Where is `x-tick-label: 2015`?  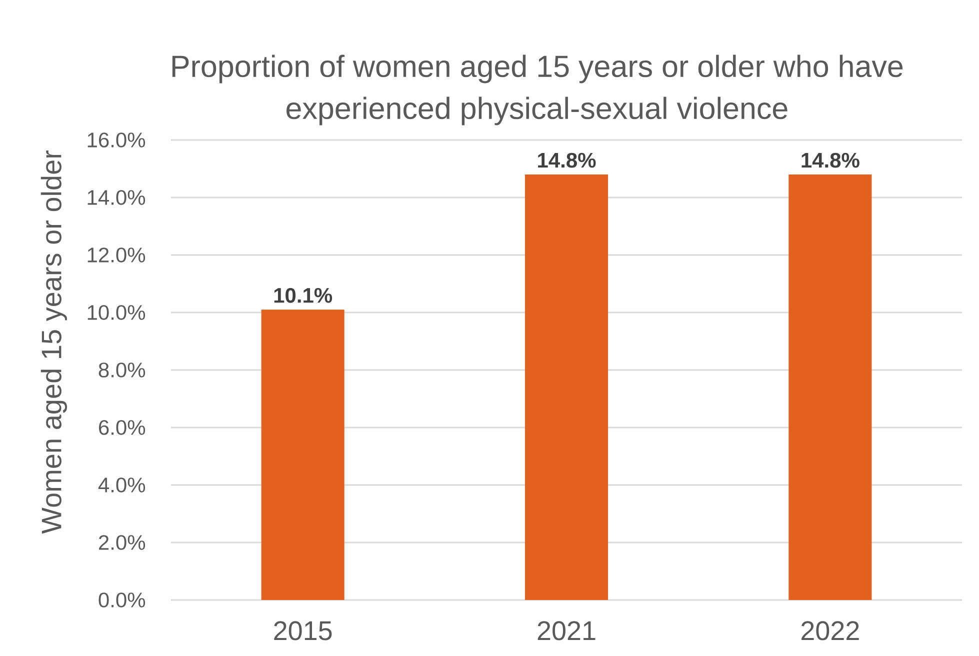 x-tick-label: 2015 is located at coordinates (303, 630).